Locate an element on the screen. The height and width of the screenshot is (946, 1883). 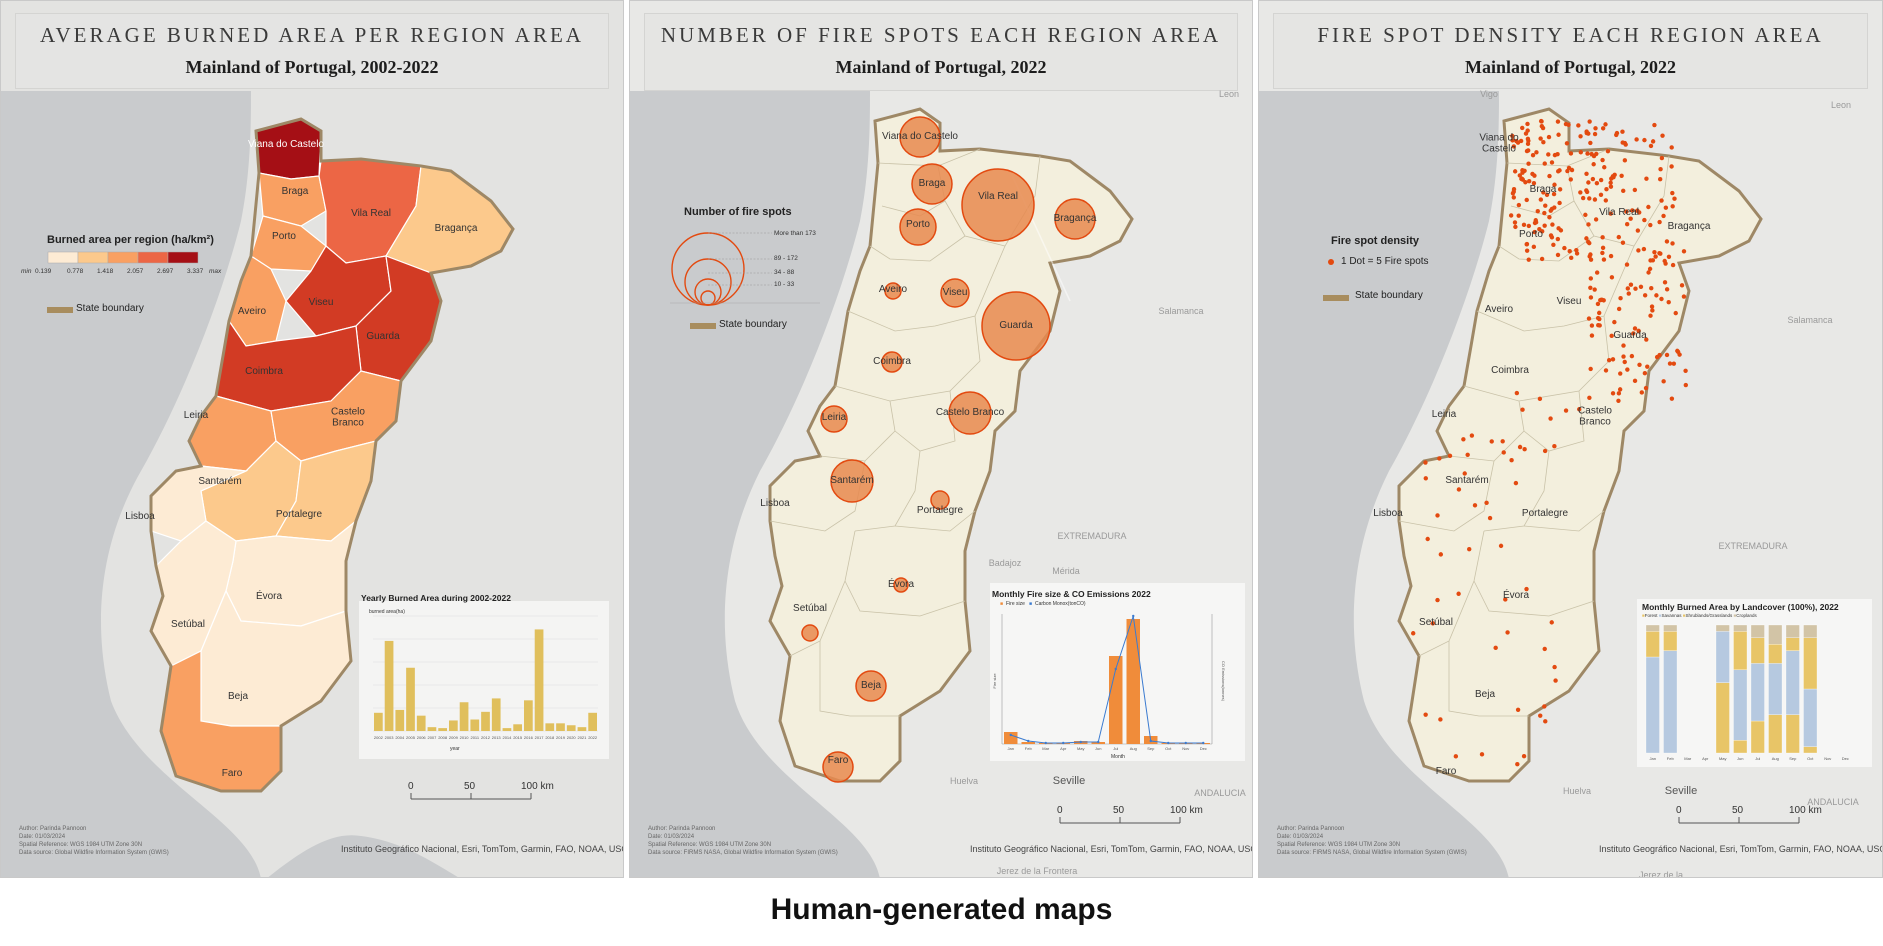
region-label: Porto is located at coordinates (284, 236).